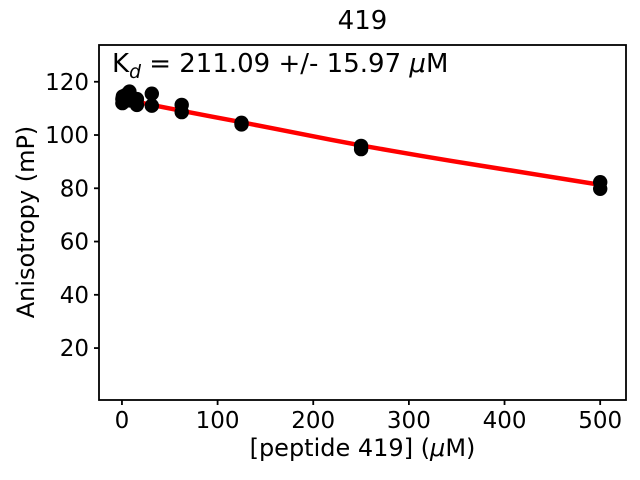 The width and height of the screenshot is (640, 480). I want to click on x-axis-label-pre: [peptide 419] (, so click(340, 448).